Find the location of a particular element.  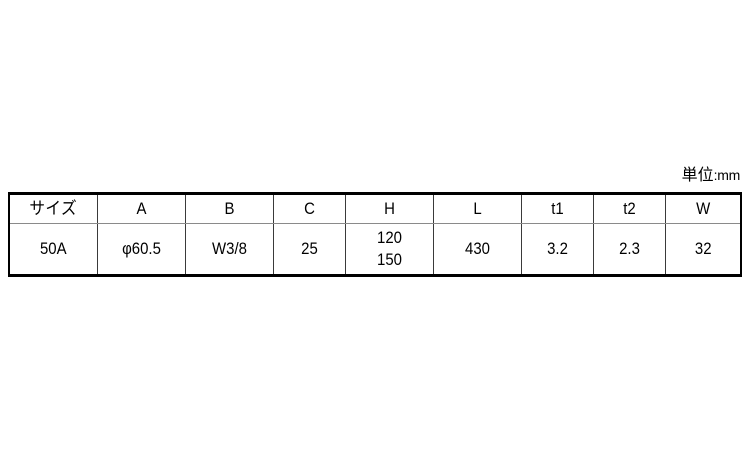

column-header-a: A is located at coordinates (141, 208).